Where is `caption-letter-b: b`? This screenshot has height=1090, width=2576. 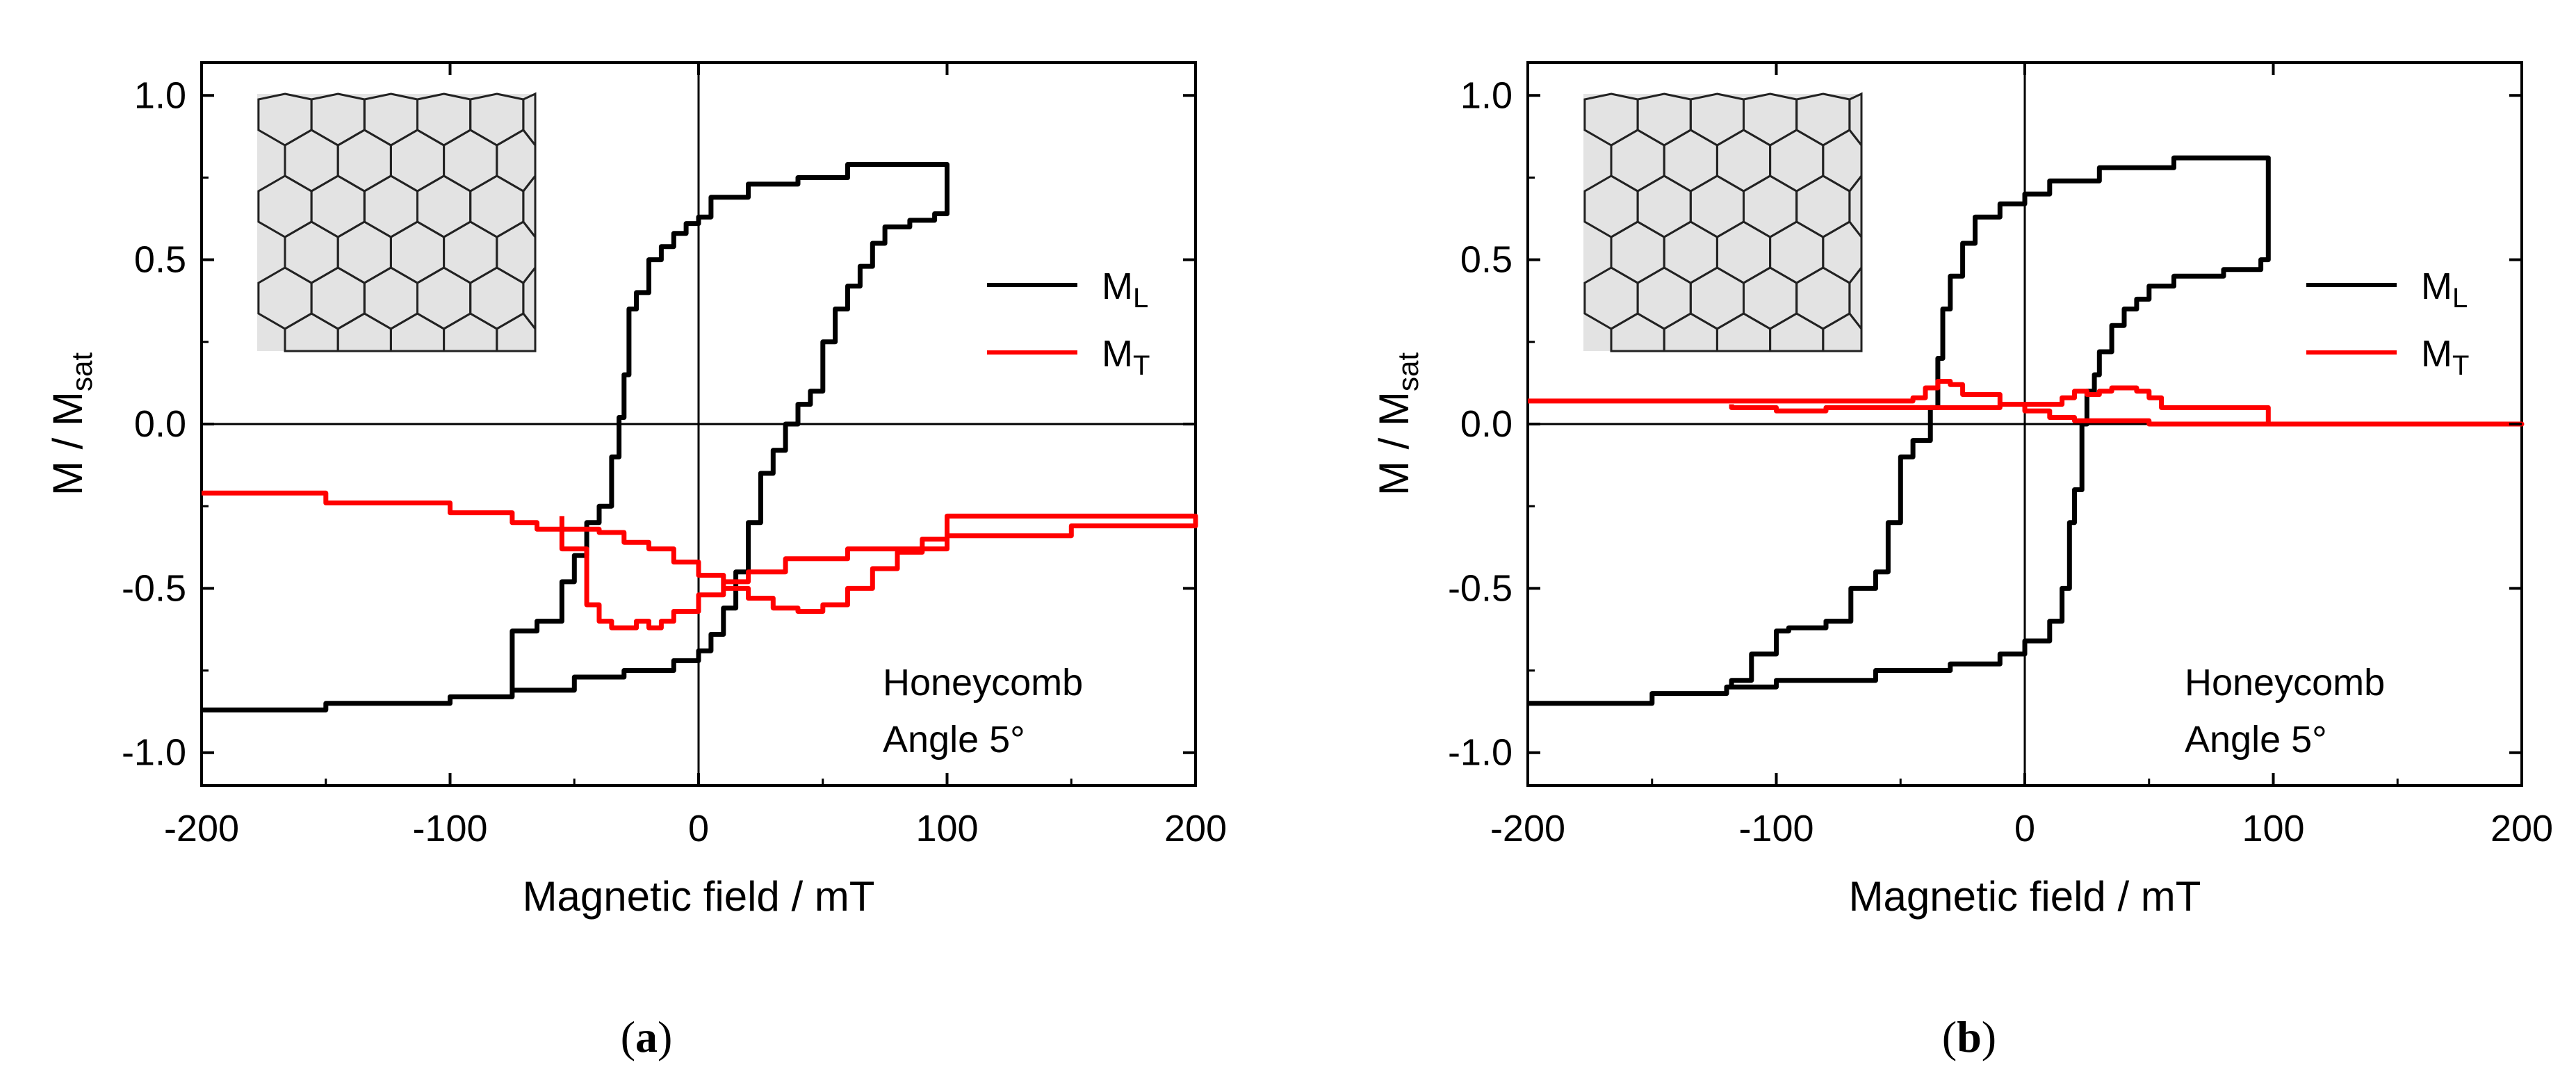 caption-letter-b: b is located at coordinates (1970, 1037).